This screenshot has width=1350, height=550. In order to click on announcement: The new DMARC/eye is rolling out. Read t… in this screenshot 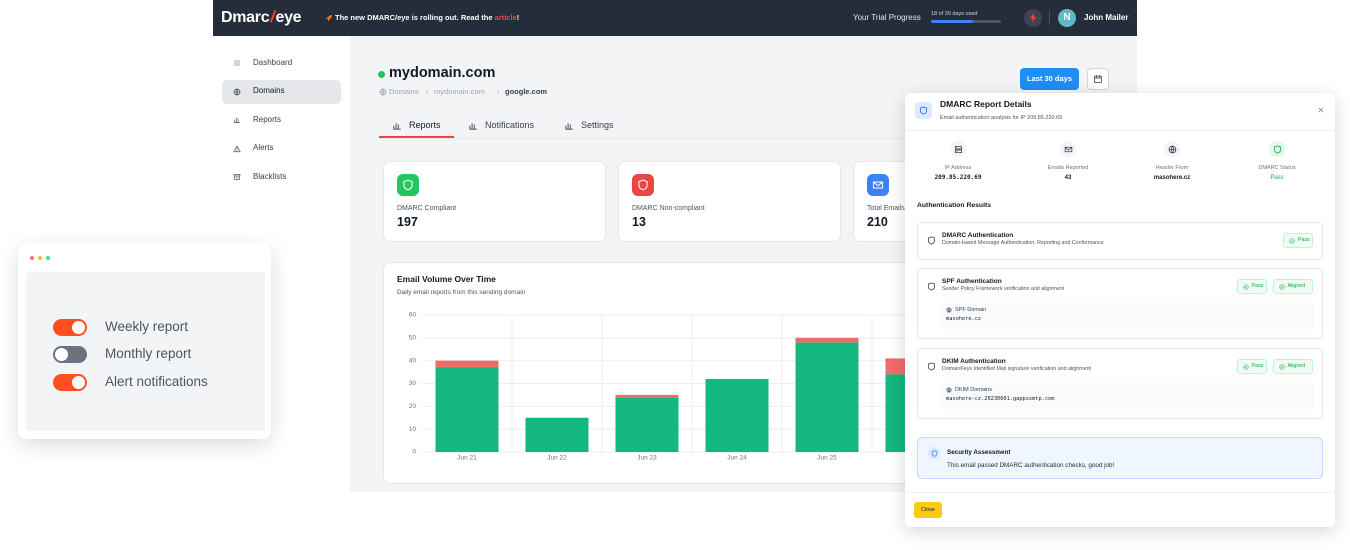, I will do `click(427, 17)`.